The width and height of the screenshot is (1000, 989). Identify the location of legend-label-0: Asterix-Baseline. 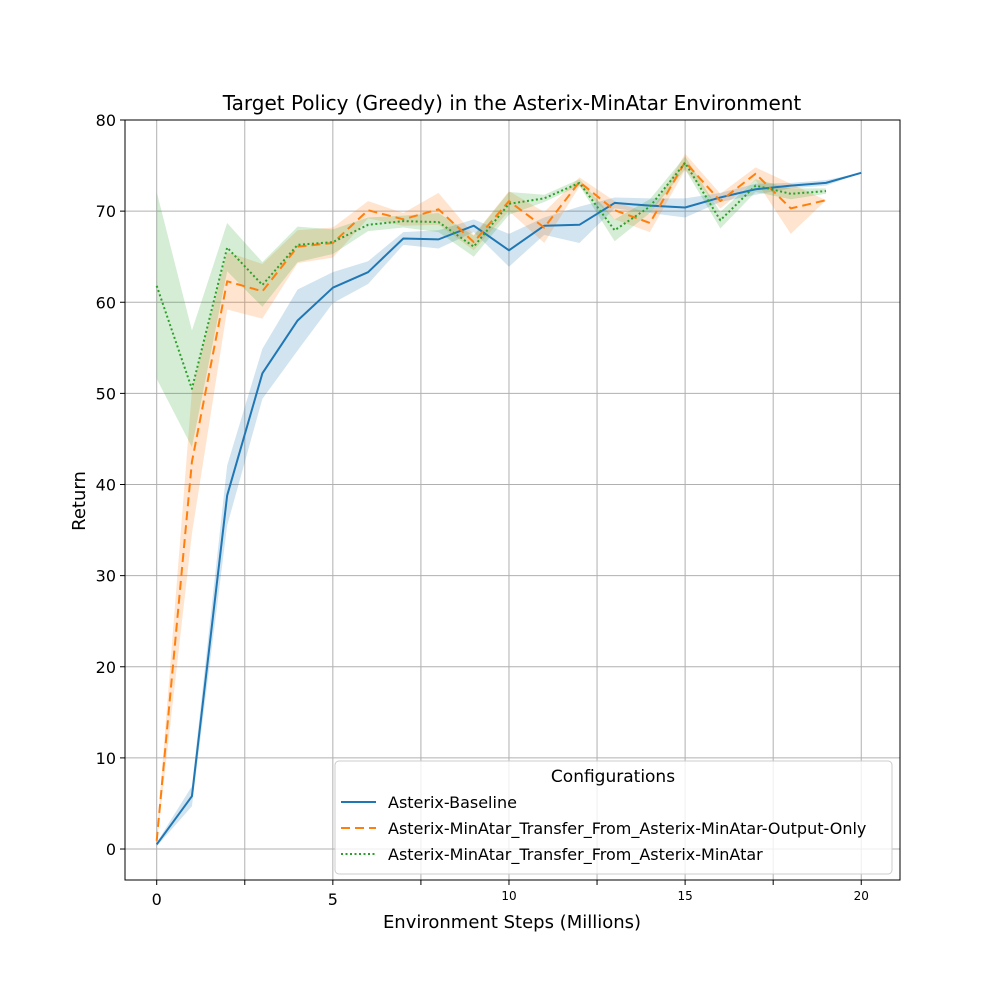
(452, 802).